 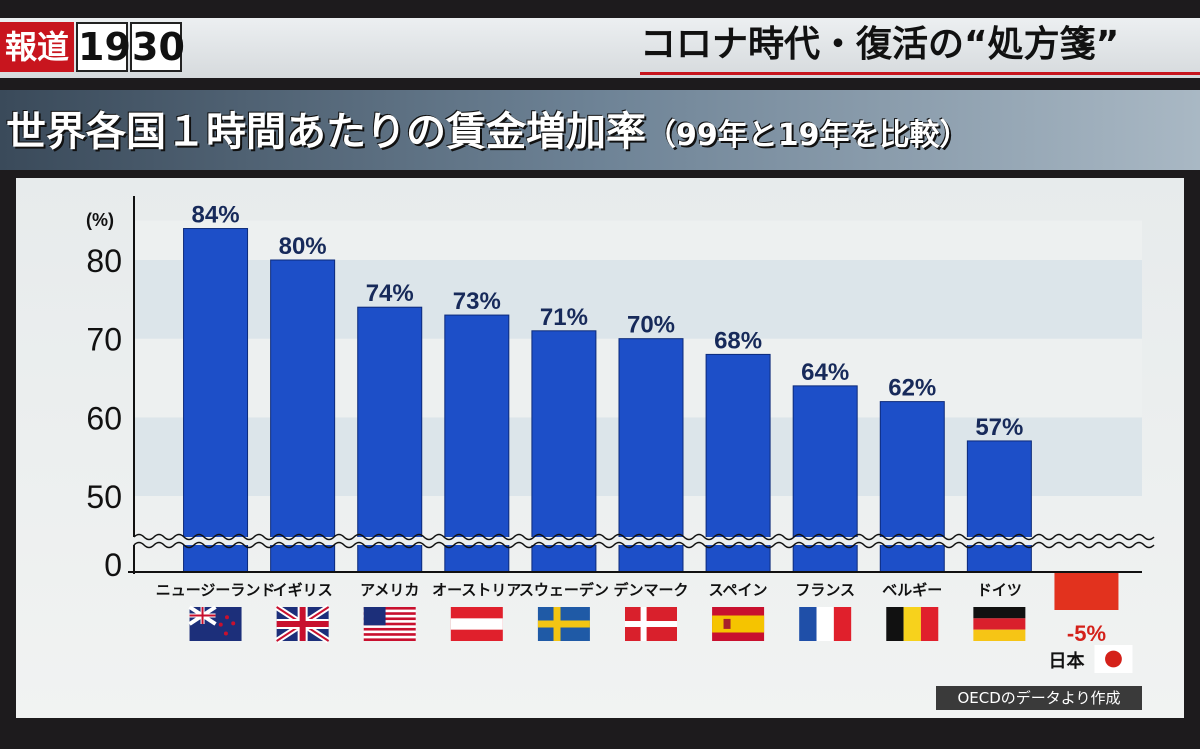 I want to click on value-label-negative: -5%, so click(x=1086, y=633).